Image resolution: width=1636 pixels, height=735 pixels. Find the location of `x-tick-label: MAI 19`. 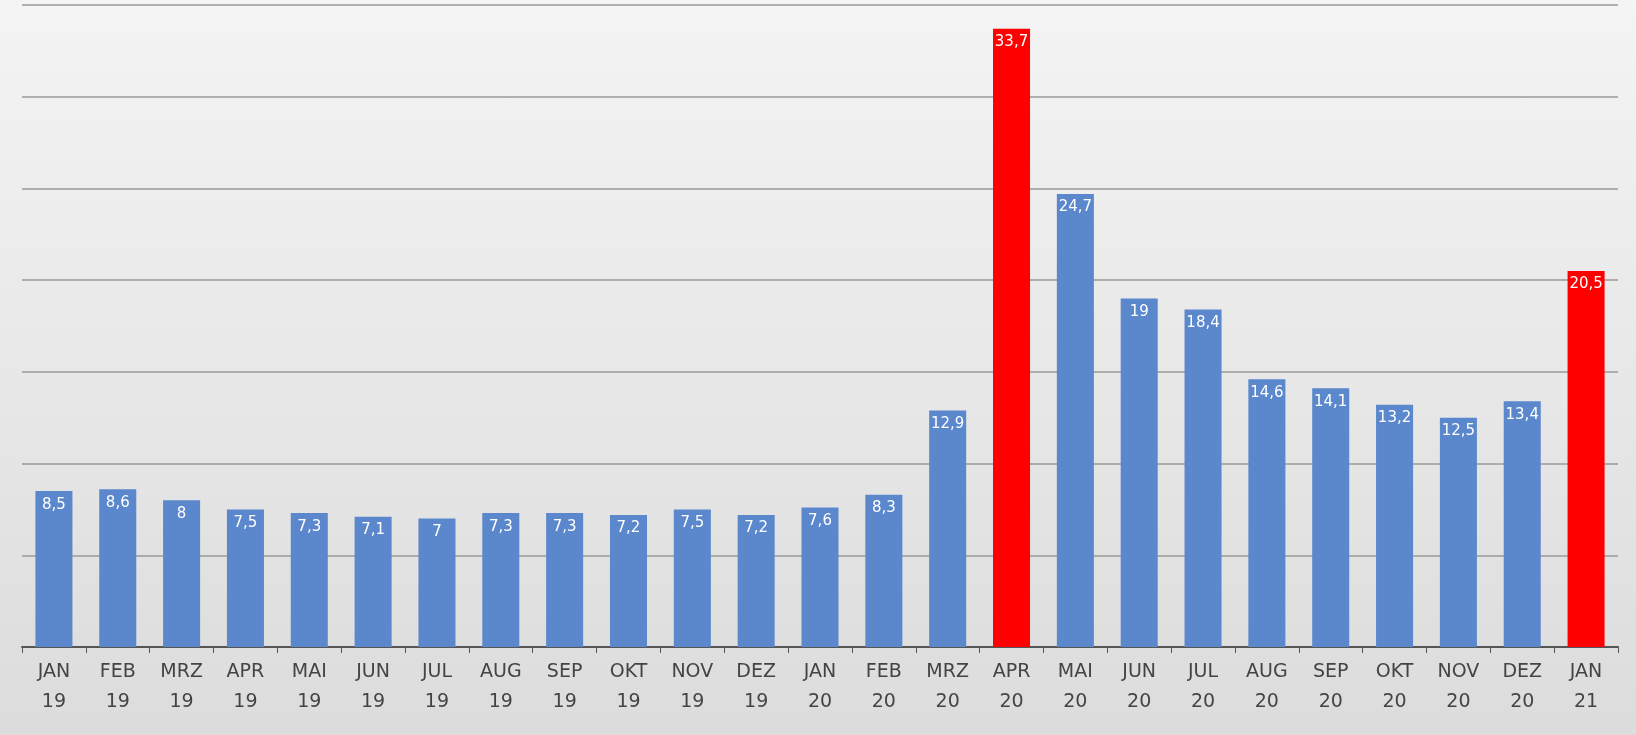

x-tick-label: MAI 19 is located at coordinates (309, 685).